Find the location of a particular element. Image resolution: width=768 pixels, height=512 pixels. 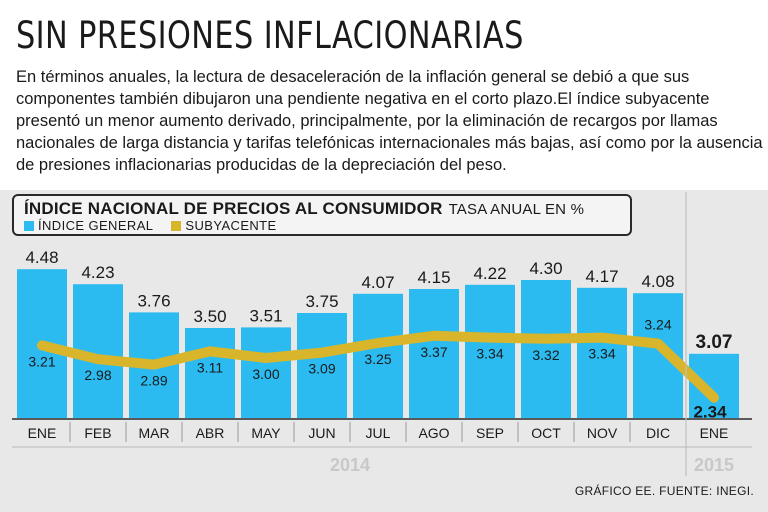

bar-value-label: 4.23 is located at coordinates (97, 272).